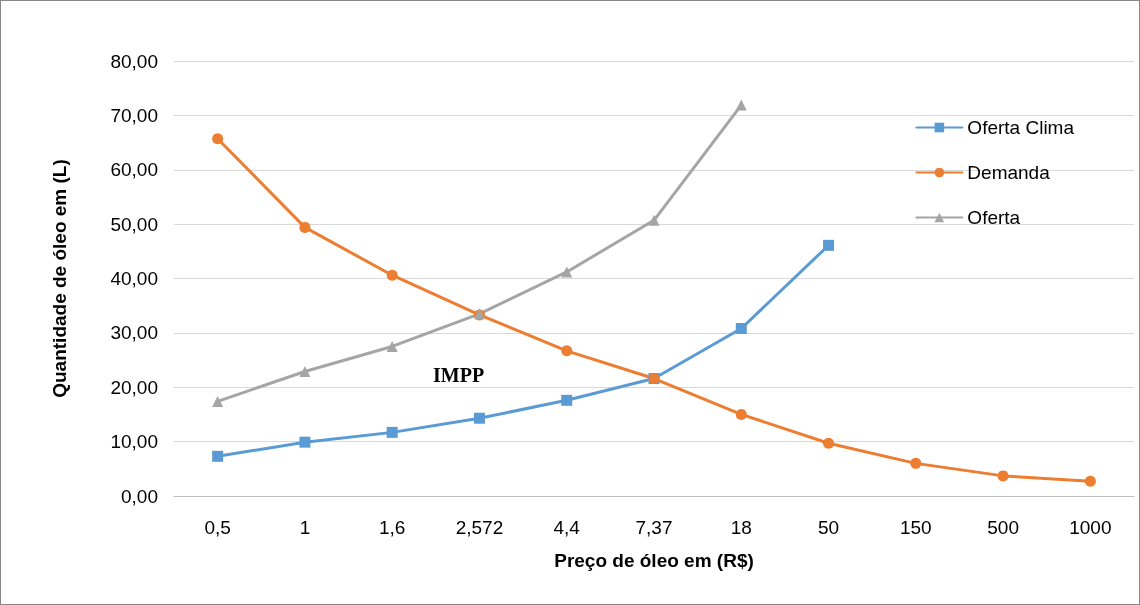 This screenshot has width=1140, height=605. I want to click on x-tick-label: 150, so click(915, 527).